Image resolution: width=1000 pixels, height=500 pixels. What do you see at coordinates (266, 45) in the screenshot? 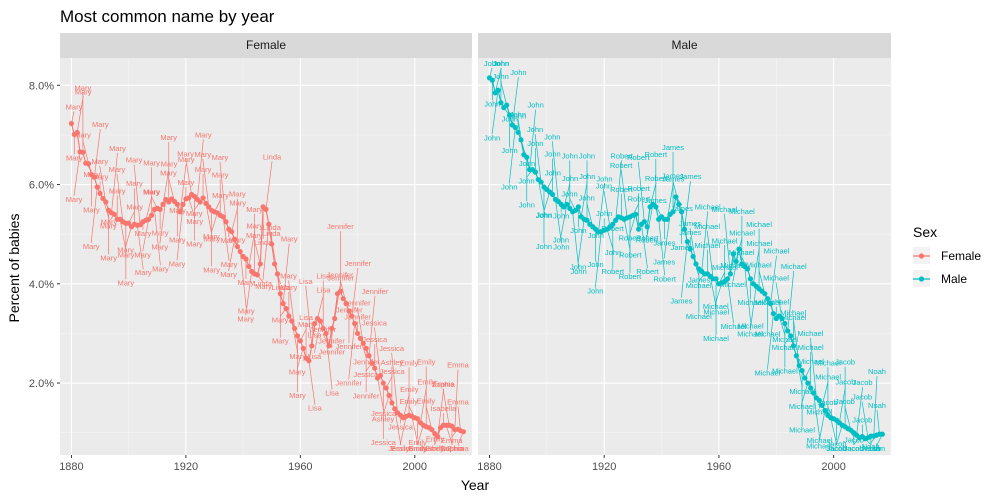
I see `facet-strip` at bounding box center [266, 45].